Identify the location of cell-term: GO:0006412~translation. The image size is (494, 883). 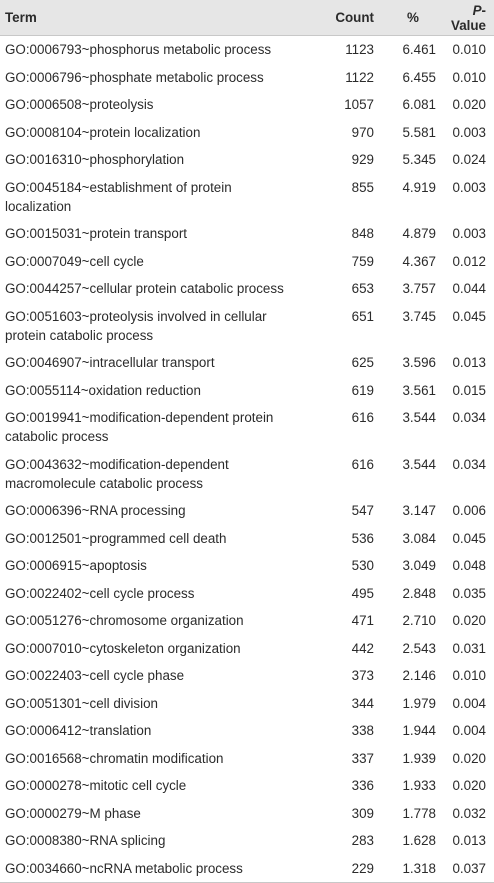
(78, 730).